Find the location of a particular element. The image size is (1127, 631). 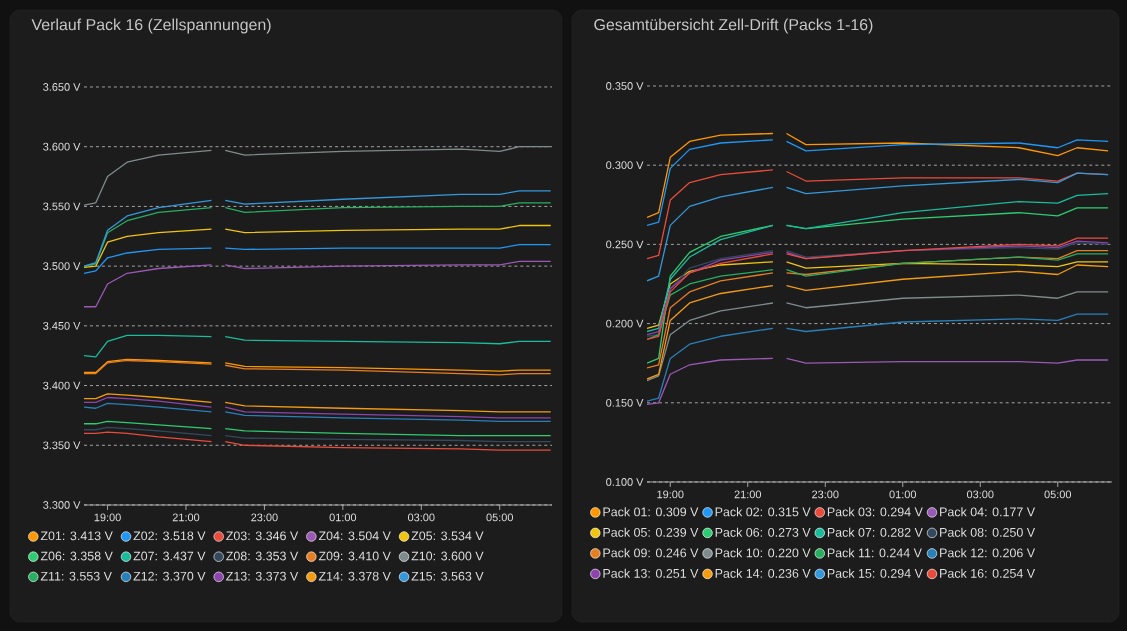

legend-label: Pack 16: 0.254 V is located at coordinates (988, 573).